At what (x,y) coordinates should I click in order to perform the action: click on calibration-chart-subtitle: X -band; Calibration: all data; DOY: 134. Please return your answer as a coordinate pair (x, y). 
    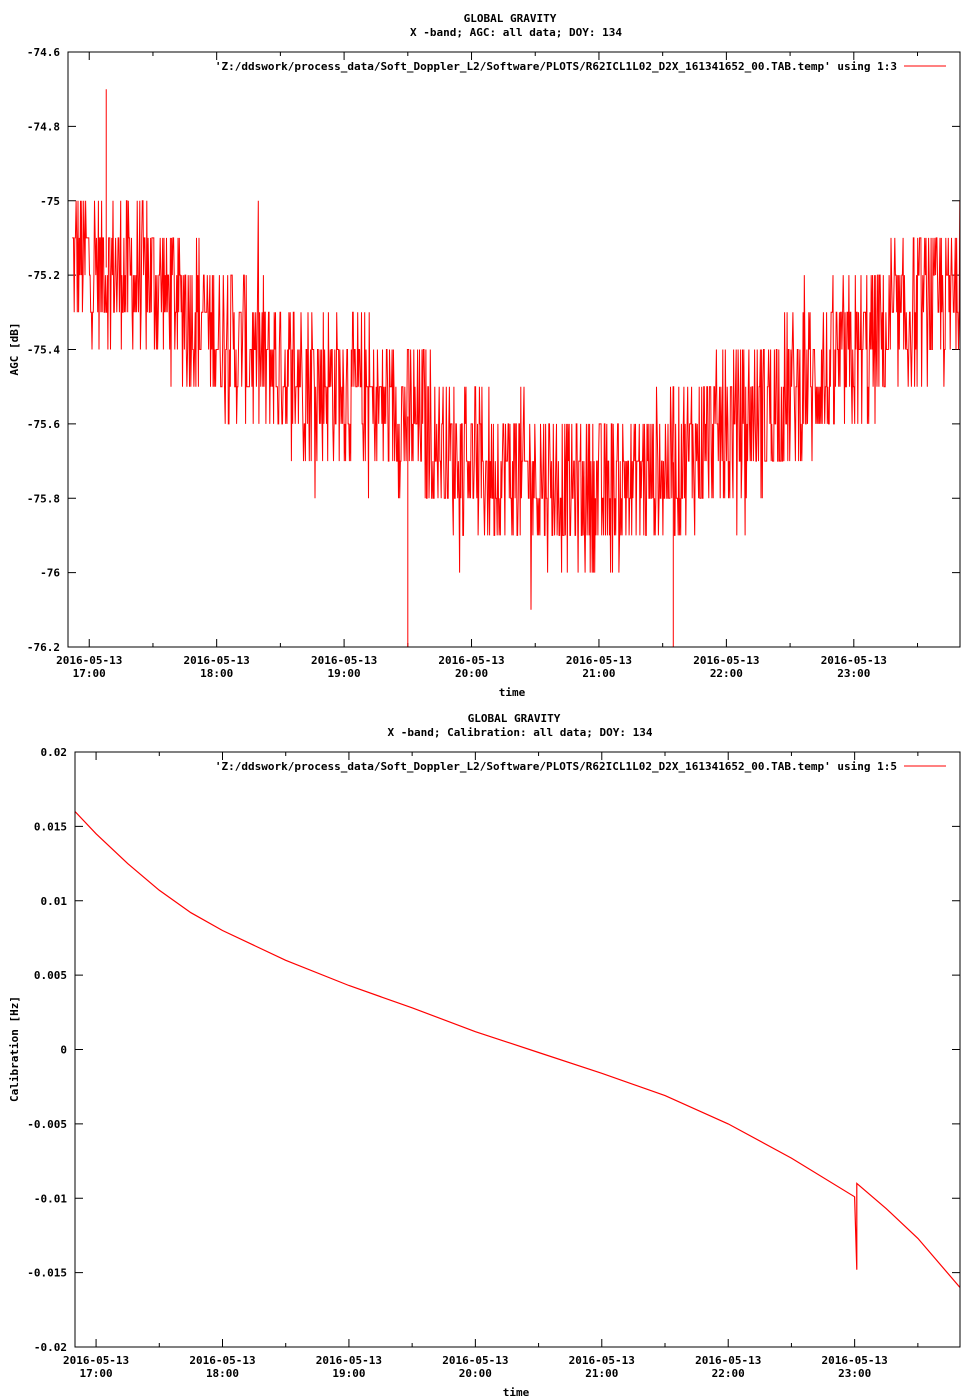
    Looking at the image, I should click on (520, 732).